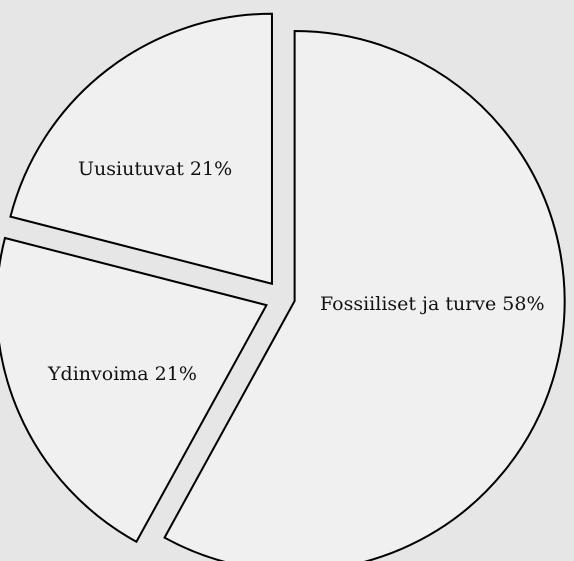 The image size is (574, 561). I want to click on label-fossiiliset-ja-turve: Fossiiliset ja turve 58%, so click(432, 304).